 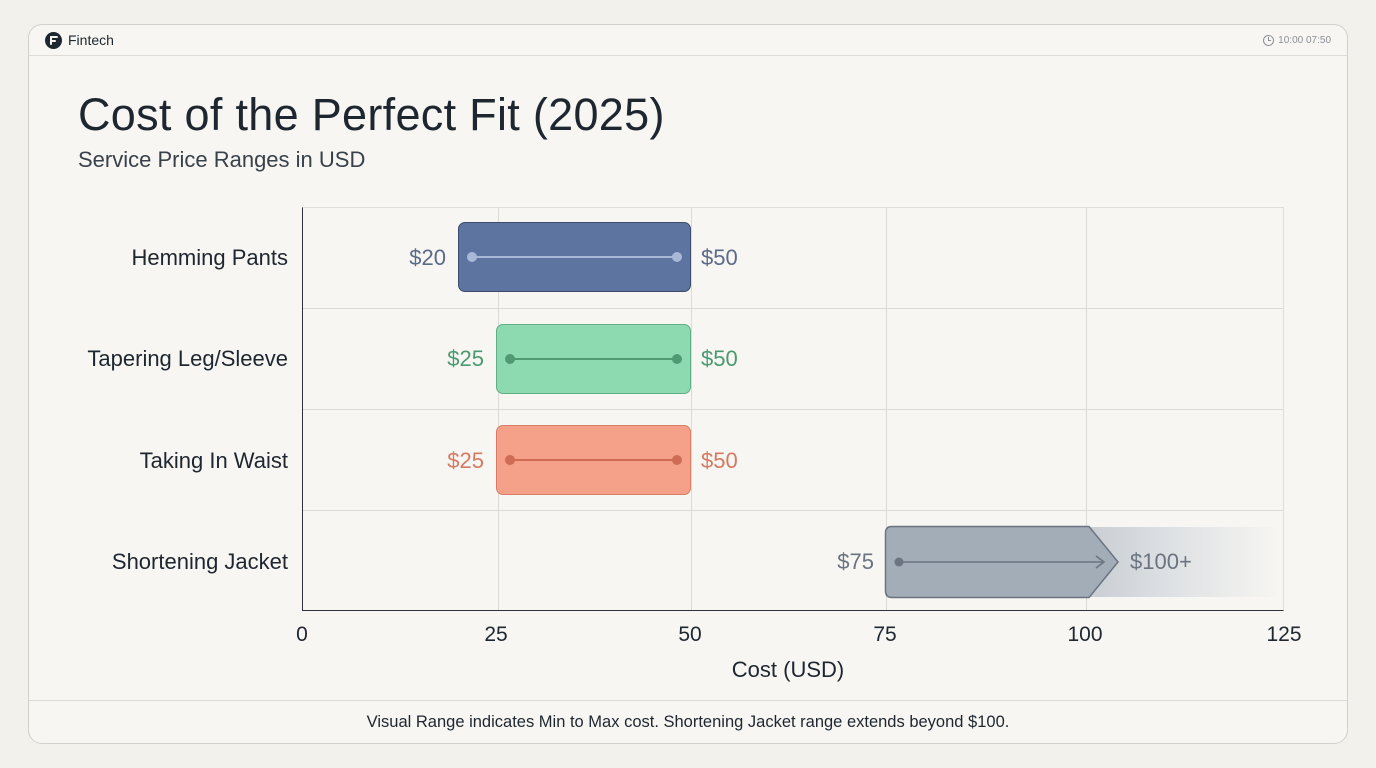 I want to click on brand: Fintech, so click(x=79, y=40).